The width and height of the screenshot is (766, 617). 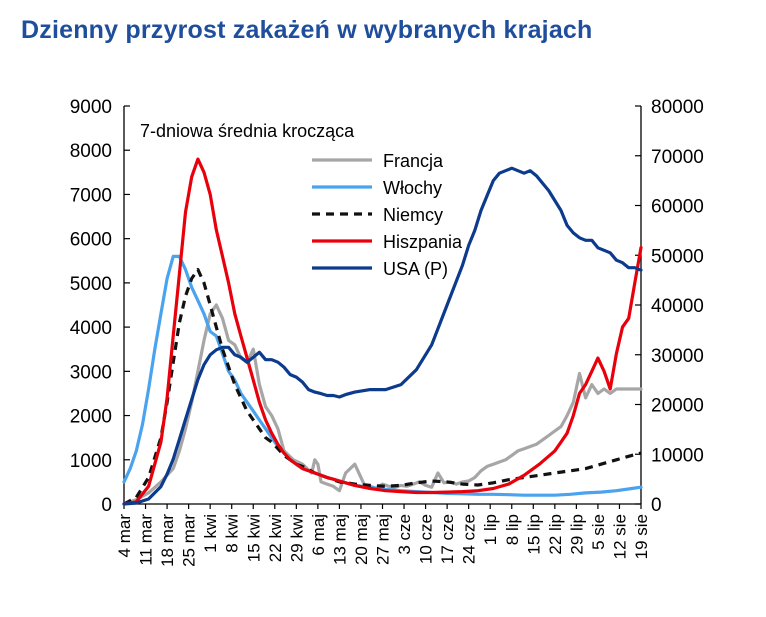 I want to click on y-left-tick-label: 5000, so click(x=91, y=284).